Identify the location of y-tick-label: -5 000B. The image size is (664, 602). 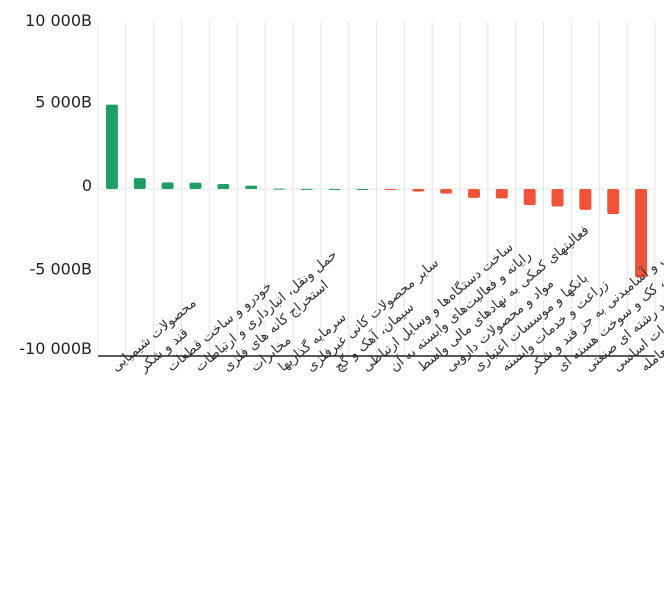
(60, 269).